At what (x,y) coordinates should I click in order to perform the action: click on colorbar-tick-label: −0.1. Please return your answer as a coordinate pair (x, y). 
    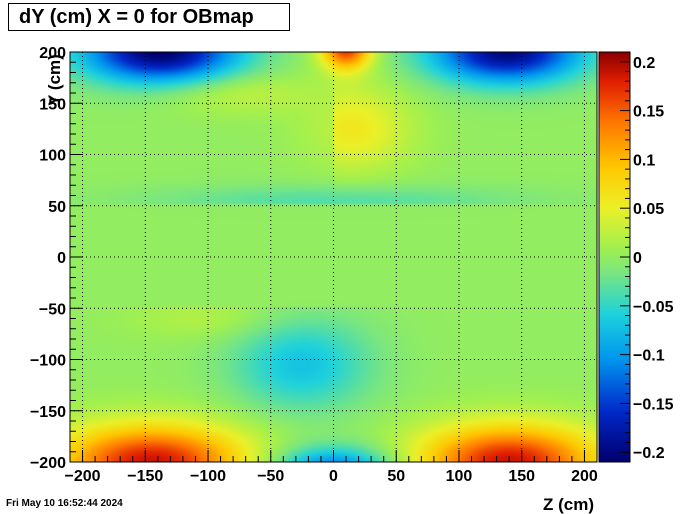
    Looking at the image, I should click on (649, 356).